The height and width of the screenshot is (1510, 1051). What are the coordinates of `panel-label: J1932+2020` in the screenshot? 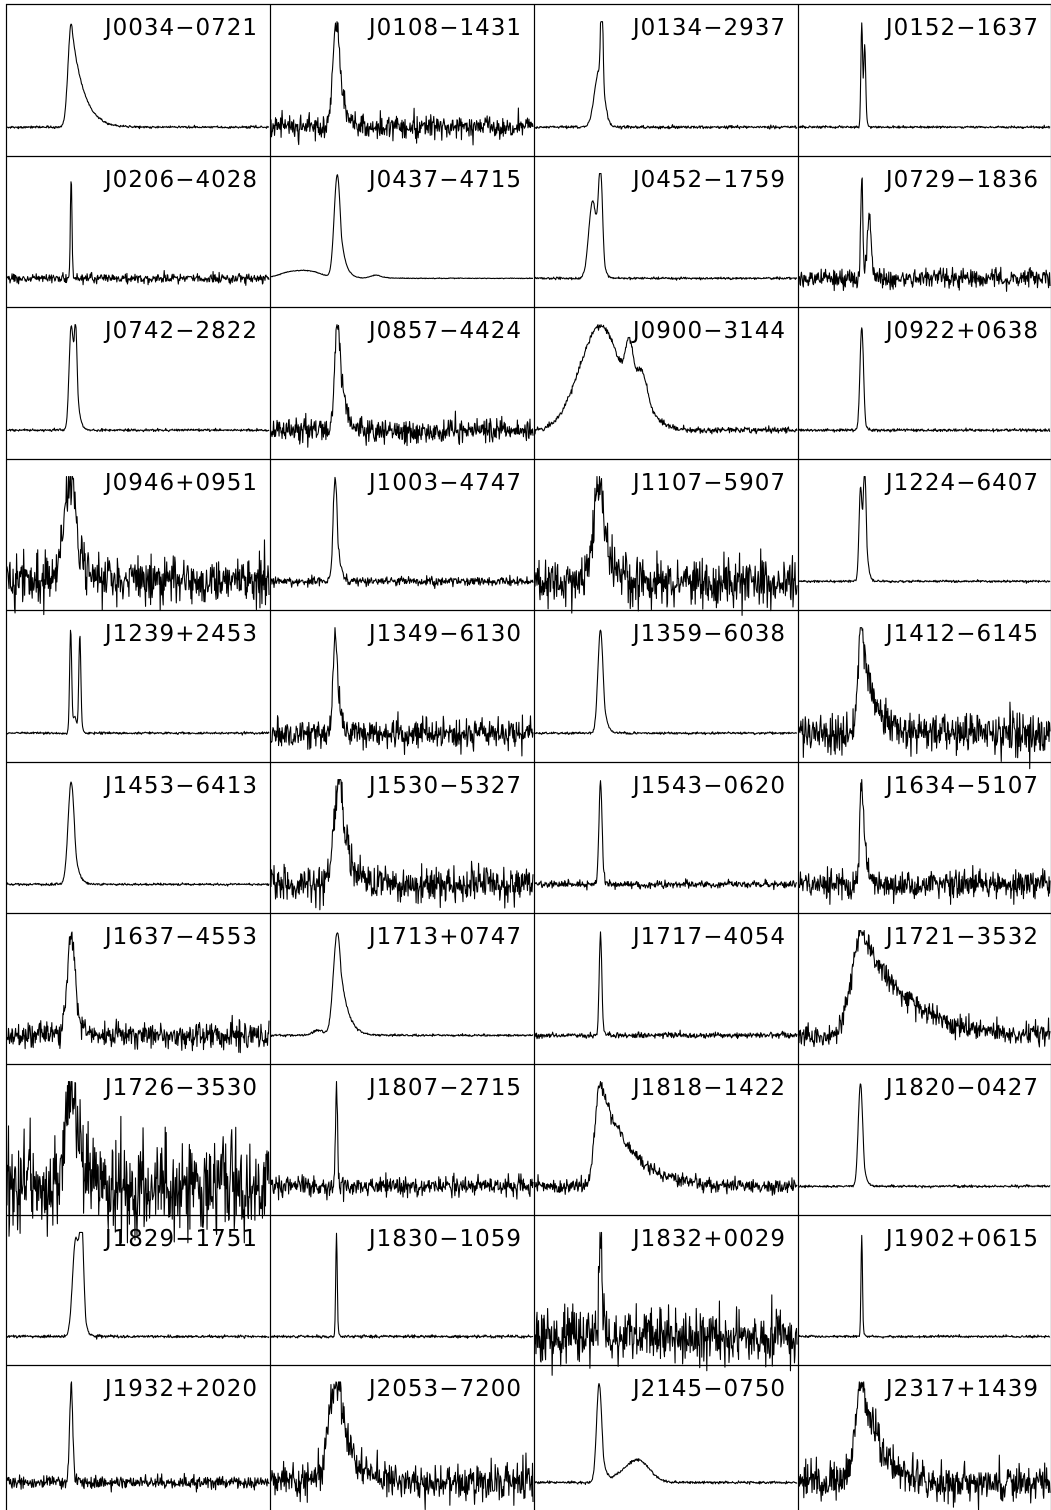 It's located at (180, 1389).